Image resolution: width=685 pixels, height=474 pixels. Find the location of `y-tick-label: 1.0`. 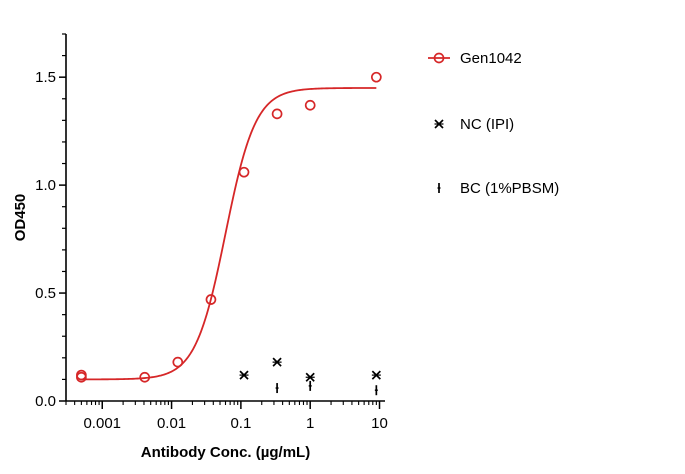

y-tick-label: 1.0 is located at coordinates (45, 185).